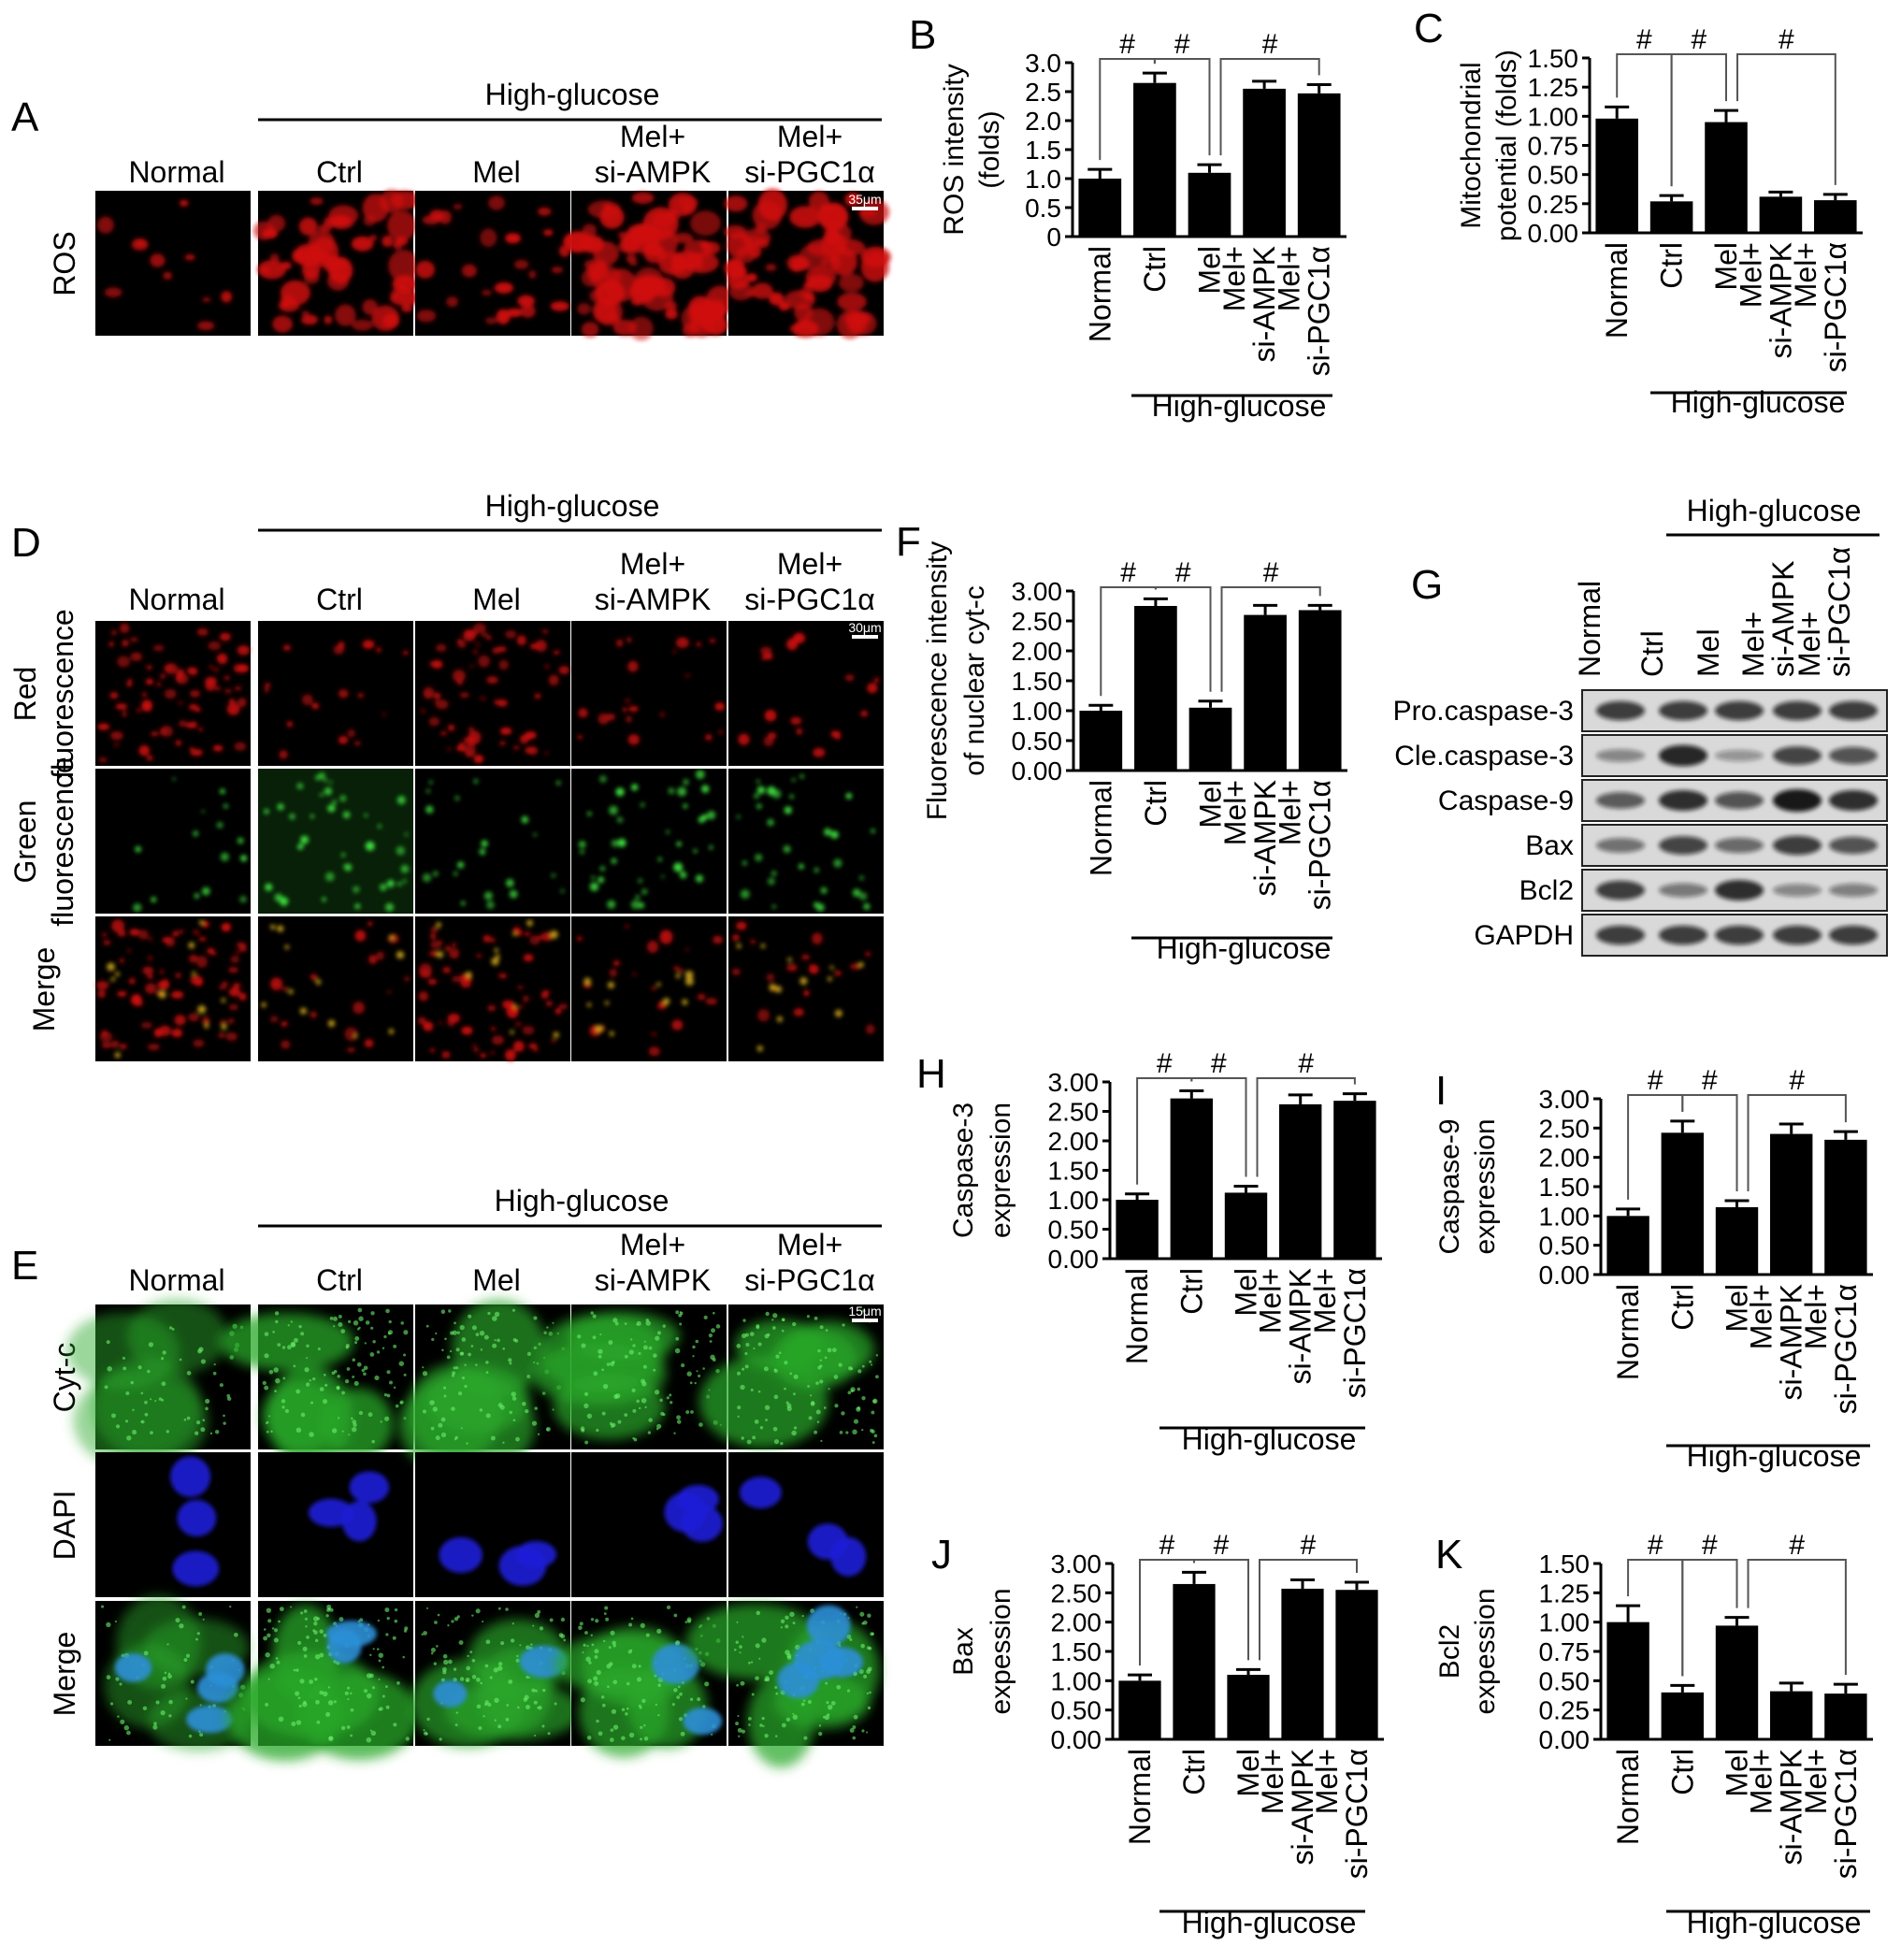  I want to click on row-label: fluorescence, so click(63, 693).